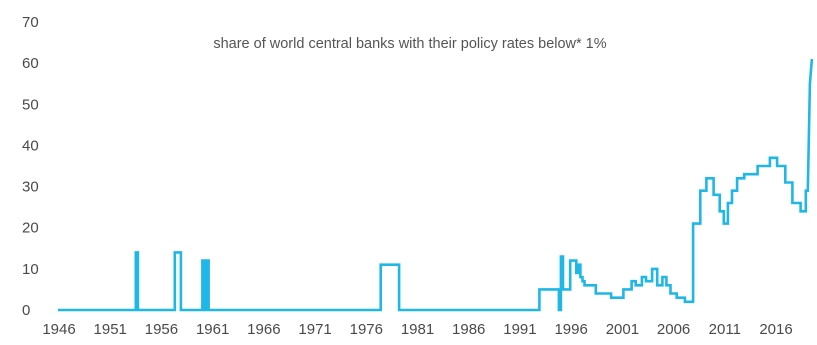 The width and height of the screenshot is (817, 345). I want to click on y-tick-label: 20, so click(30, 228).